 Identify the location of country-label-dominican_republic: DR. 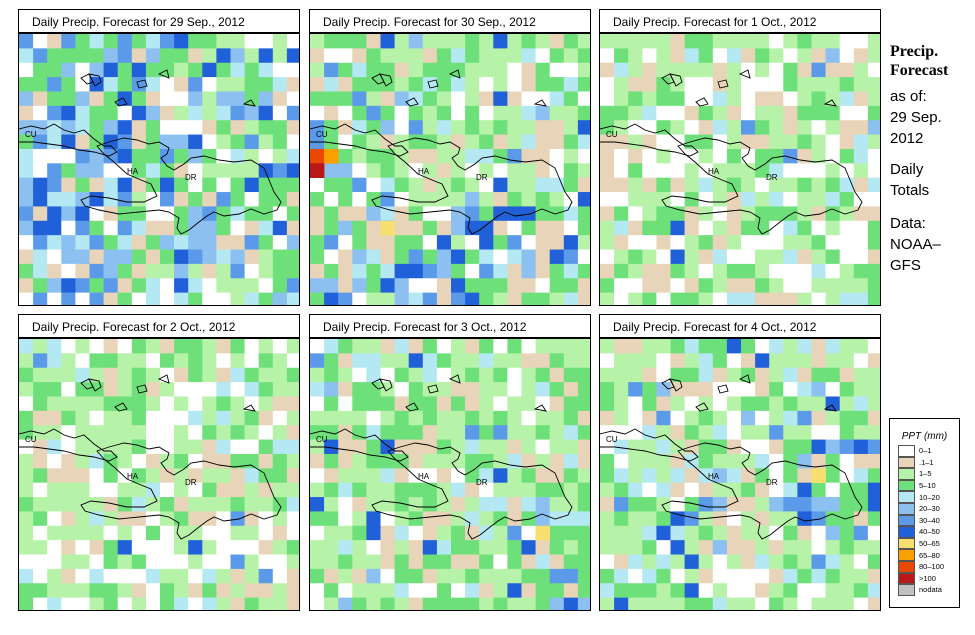
(772, 482).